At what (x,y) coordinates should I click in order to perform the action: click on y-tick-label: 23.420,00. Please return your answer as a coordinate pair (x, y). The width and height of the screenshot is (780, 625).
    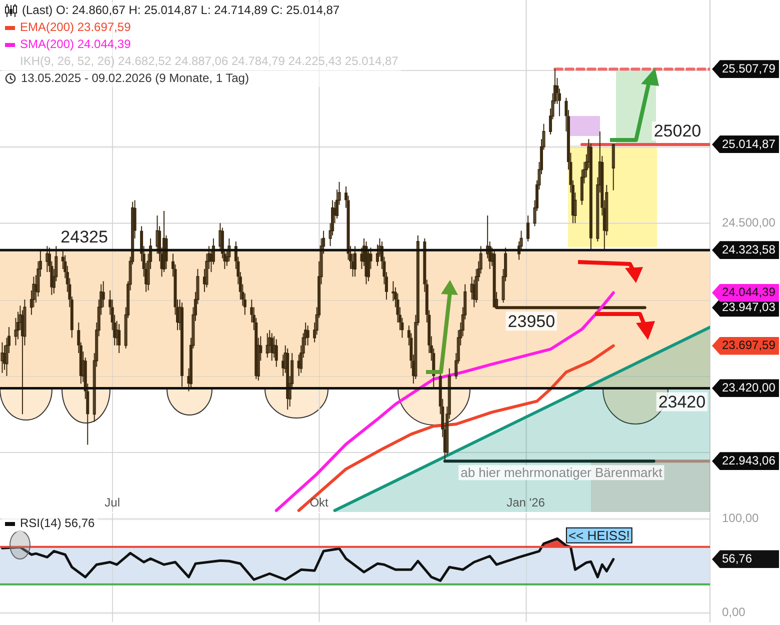
    Looking at the image, I should click on (749, 387).